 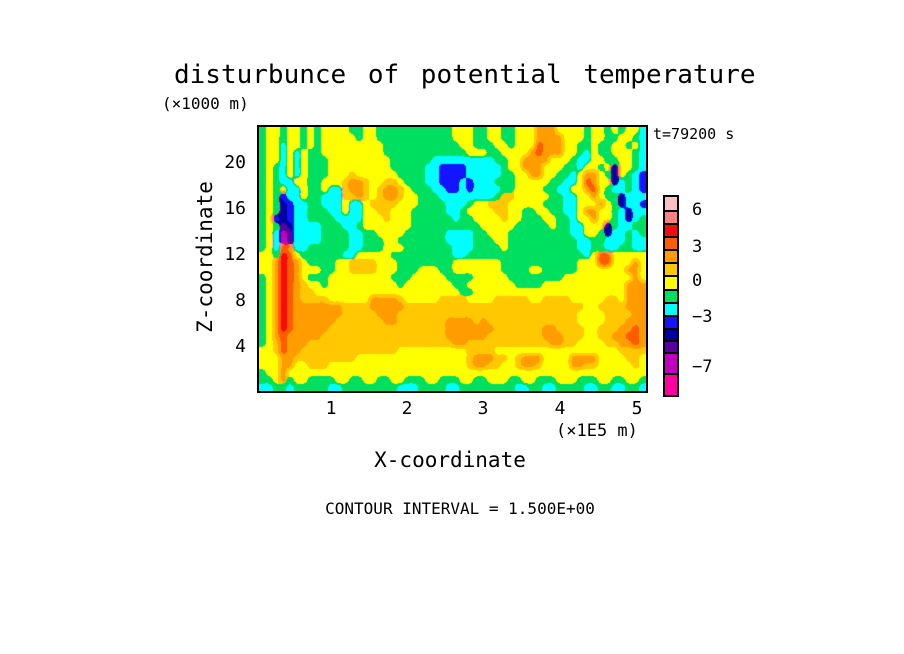 What do you see at coordinates (205, 103) in the screenshot?
I see `y-axis-unit-label: (×1000 m)` at bounding box center [205, 103].